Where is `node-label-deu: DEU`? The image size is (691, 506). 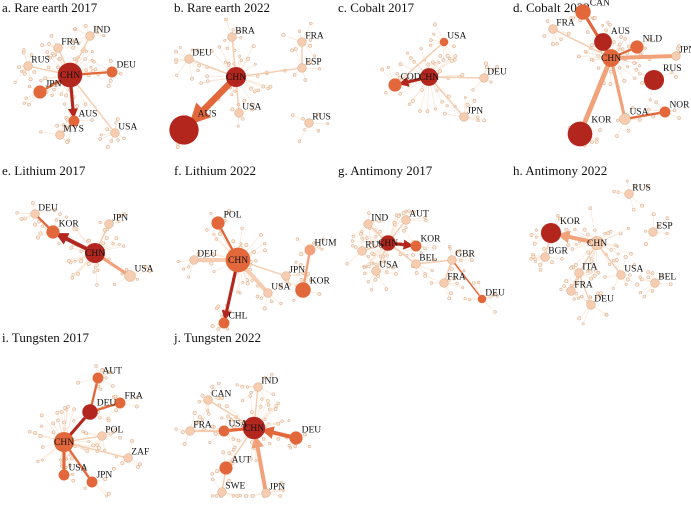
node-label-deu: DEU is located at coordinates (497, 73).